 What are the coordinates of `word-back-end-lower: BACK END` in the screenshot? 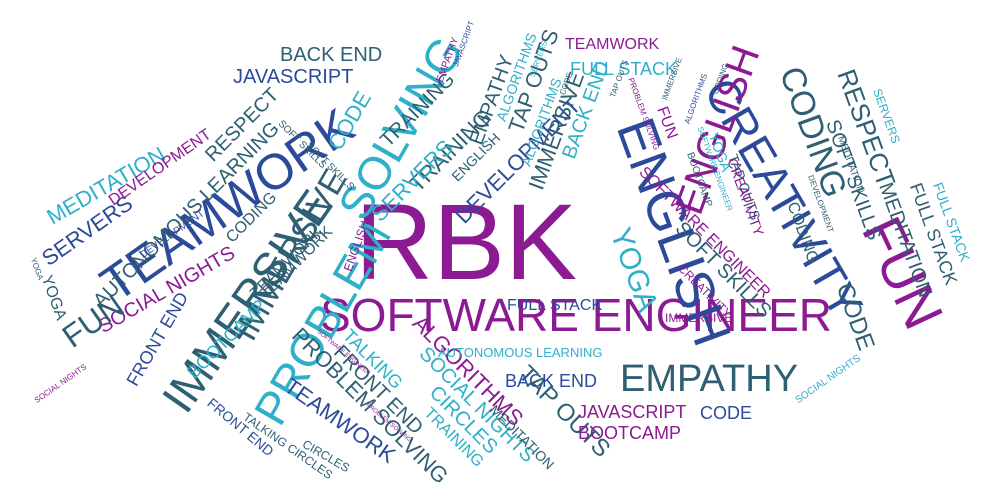 It's located at (551, 381).